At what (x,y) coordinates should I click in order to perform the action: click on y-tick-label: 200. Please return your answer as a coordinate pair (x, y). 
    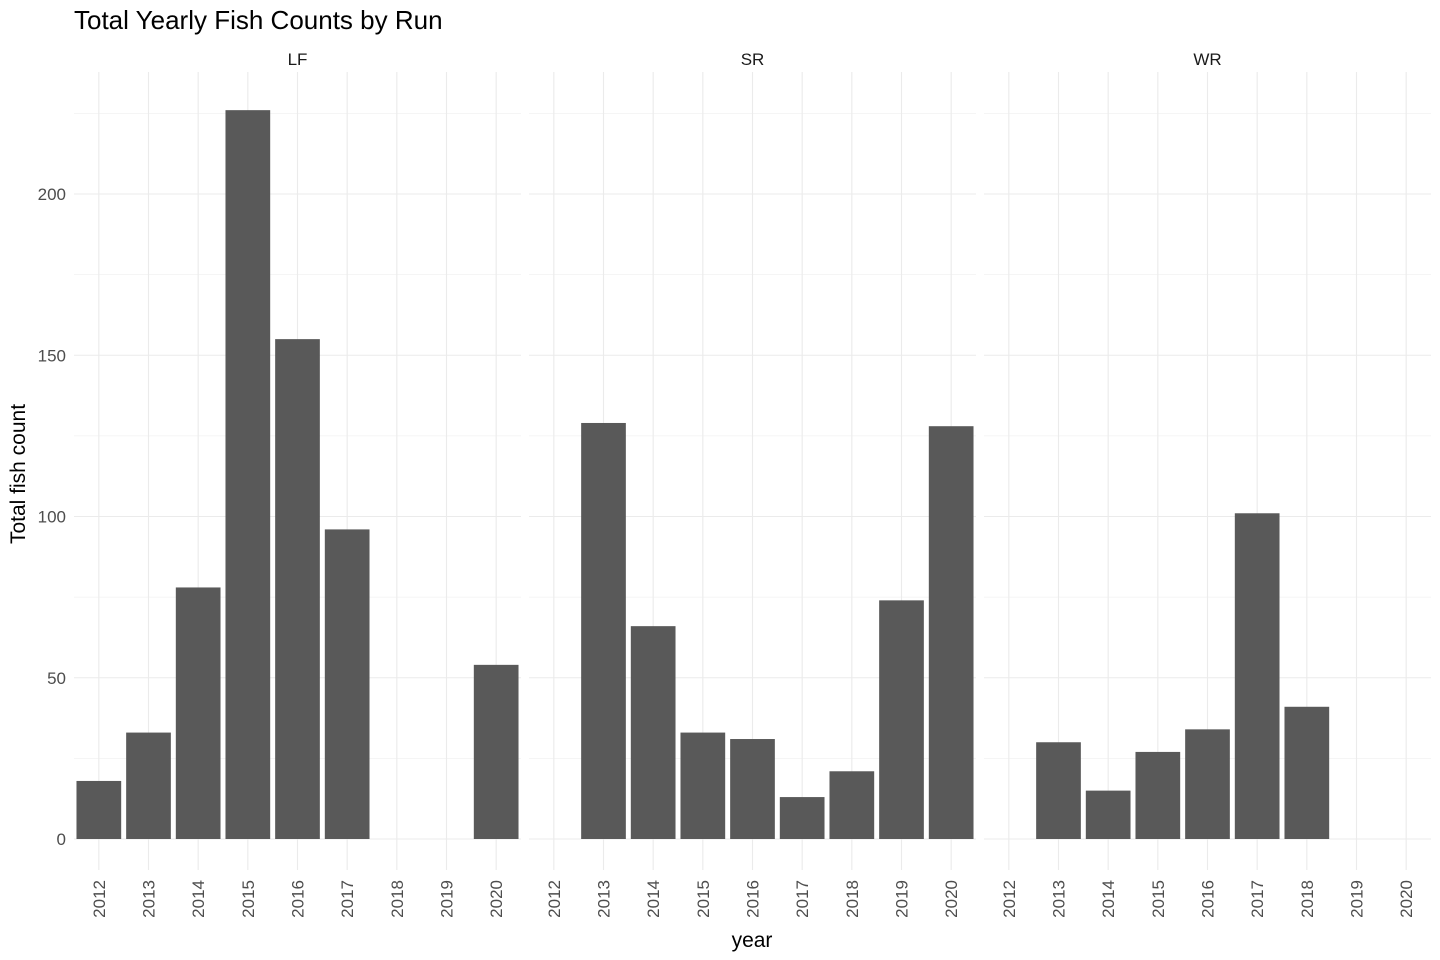
    Looking at the image, I should click on (52, 194).